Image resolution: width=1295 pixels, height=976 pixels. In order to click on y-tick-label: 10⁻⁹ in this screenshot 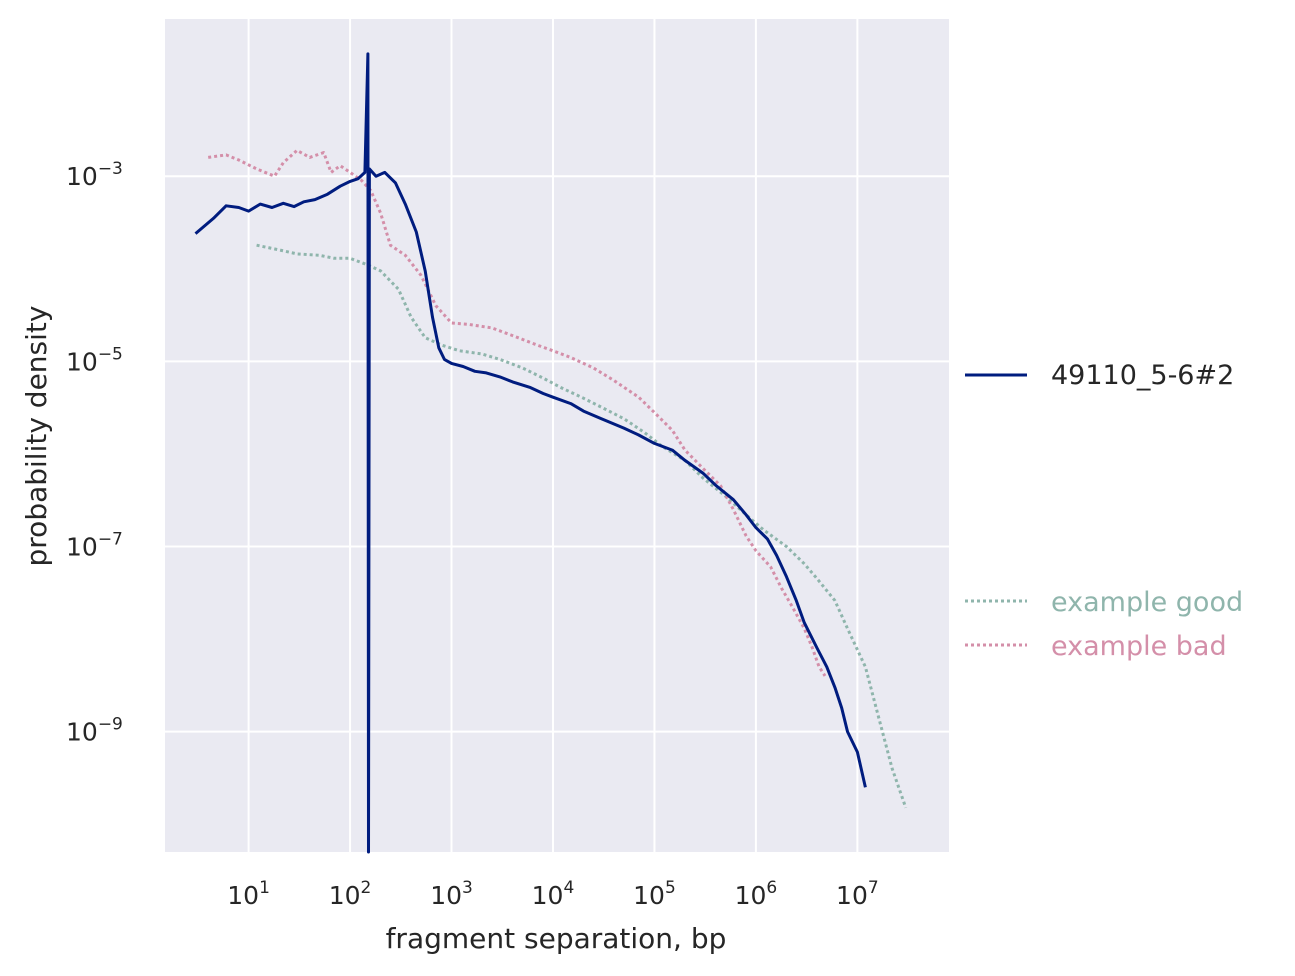, I will do `click(94, 731)`.